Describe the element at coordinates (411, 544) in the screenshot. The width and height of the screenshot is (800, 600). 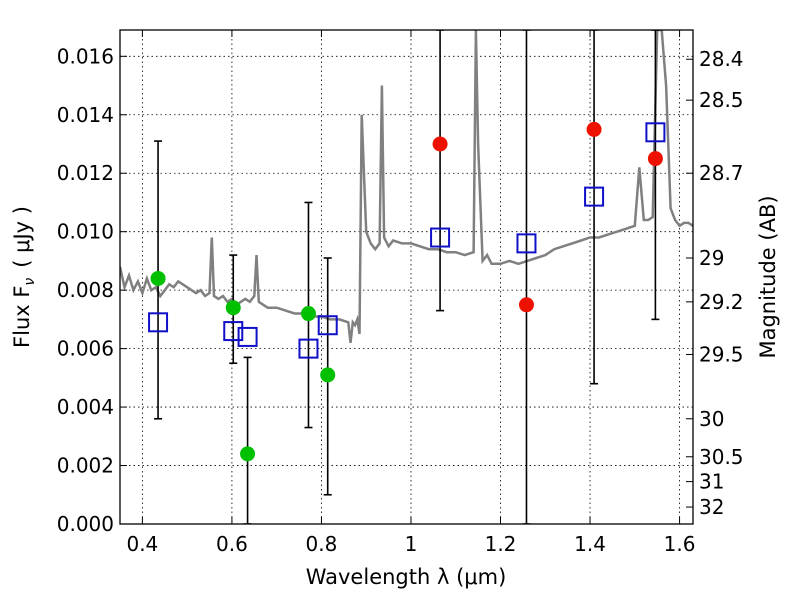
I see `x-tick-label: 1` at that location.